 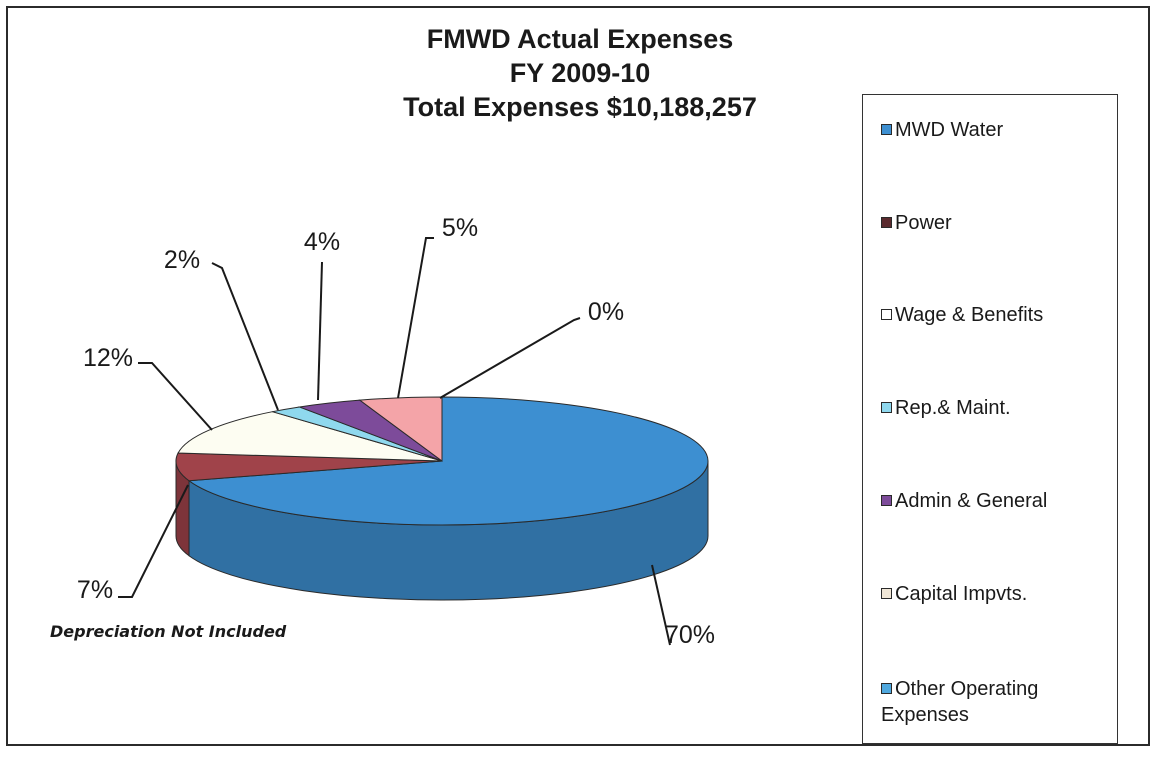 What do you see at coordinates (961, 594) in the screenshot?
I see `legend-label-capital-impvts: Capital Impvts.` at bounding box center [961, 594].